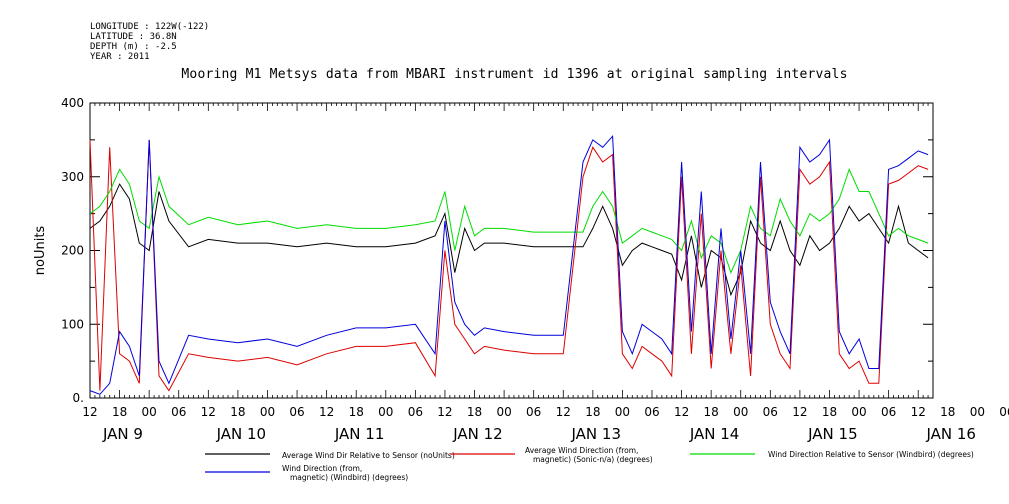 This screenshot has width=1009, height=504. Describe the element at coordinates (950, 434) in the screenshot. I see `x-day-label: JAN 16` at that location.